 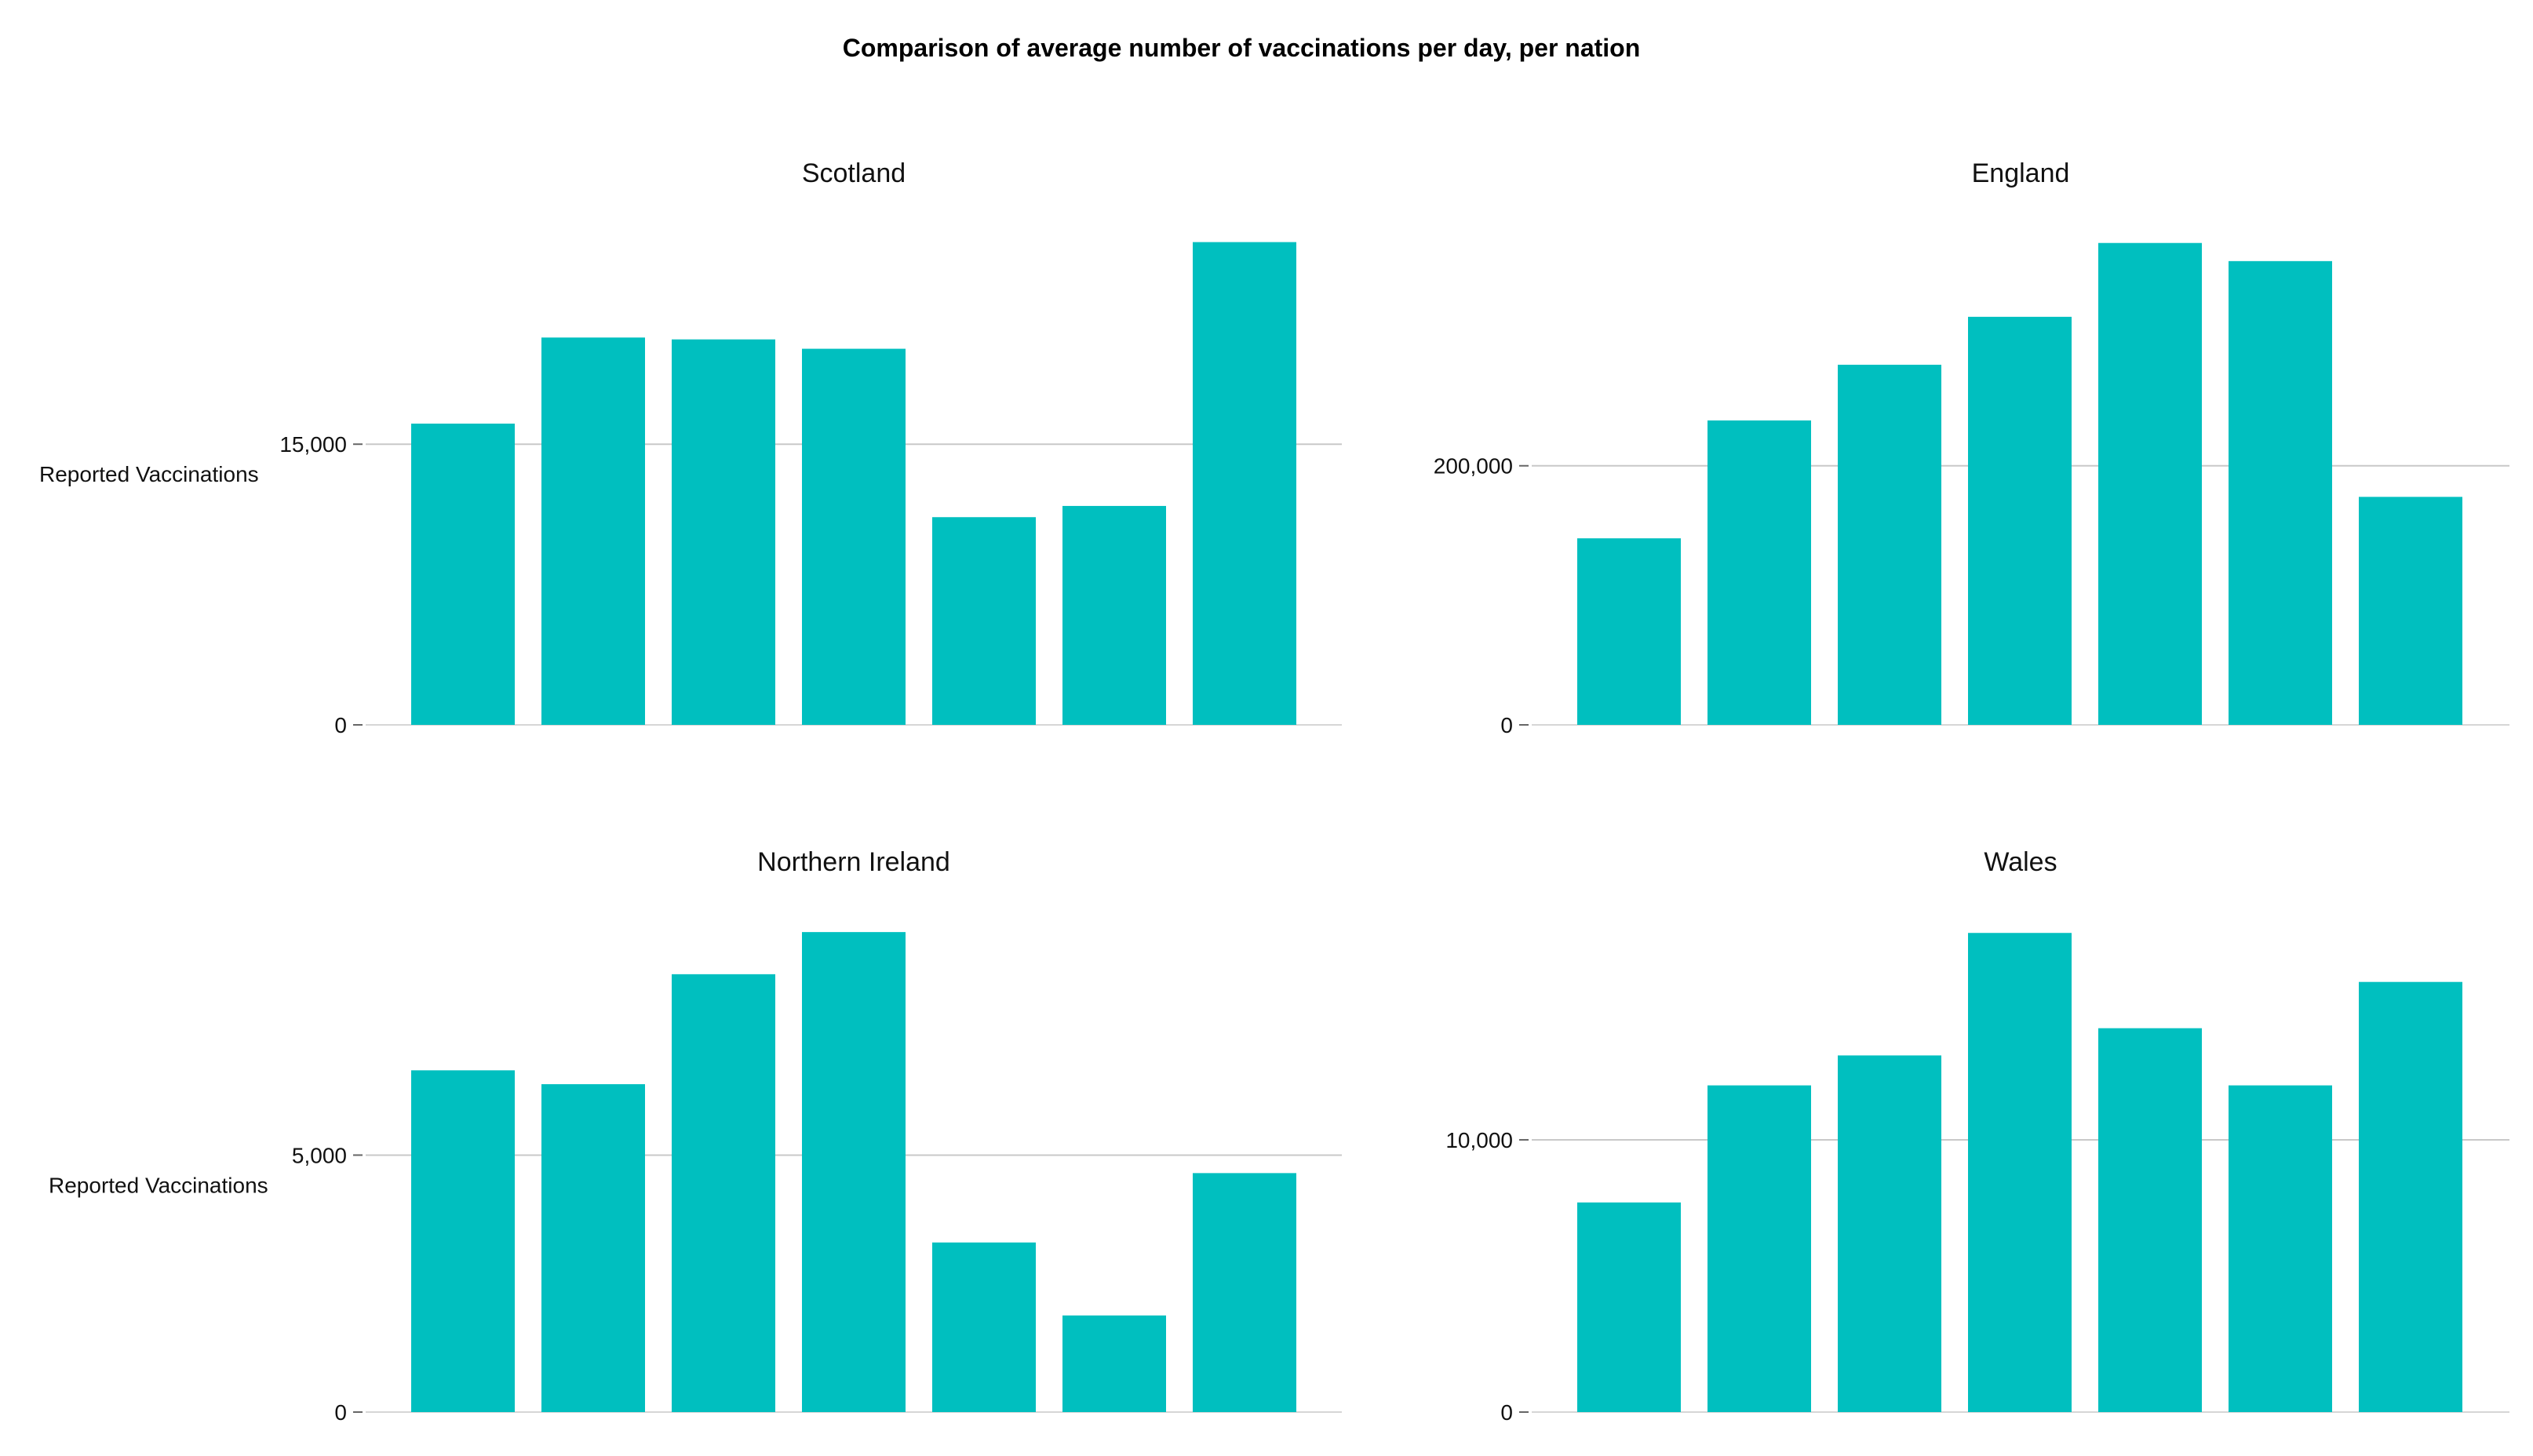 I want to click on y-tick-label: 10,000, so click(x=1479, y=1140).